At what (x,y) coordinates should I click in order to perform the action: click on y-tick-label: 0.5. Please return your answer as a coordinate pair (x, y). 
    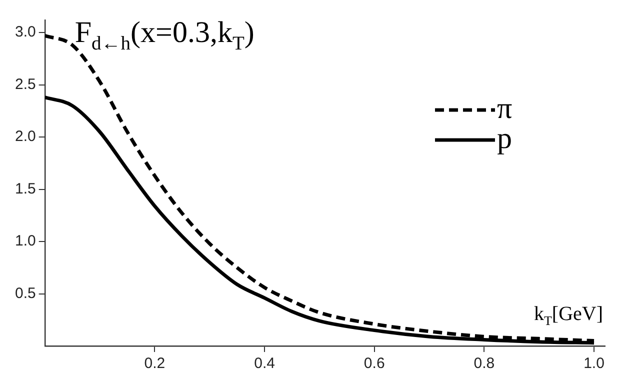
    Looking at the image, I should click on (25, 293).